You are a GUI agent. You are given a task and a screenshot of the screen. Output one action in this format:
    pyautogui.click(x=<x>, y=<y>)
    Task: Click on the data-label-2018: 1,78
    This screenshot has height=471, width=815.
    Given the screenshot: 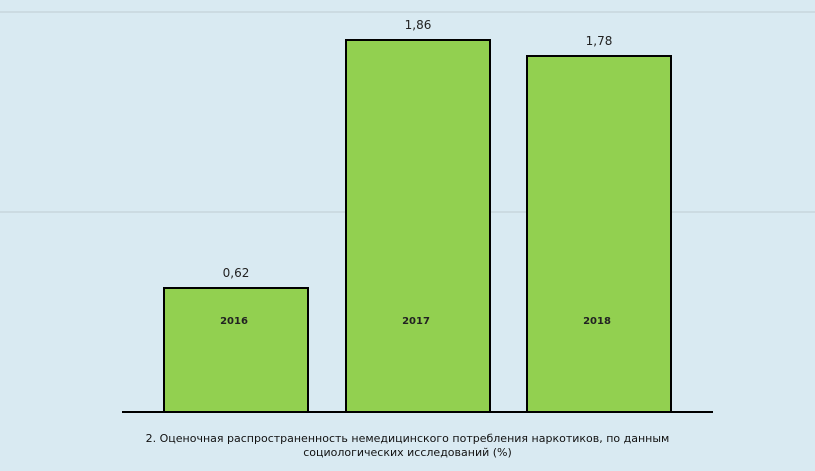 What is the action you would take?
    pyautogui.click(x=599, y=41)
    